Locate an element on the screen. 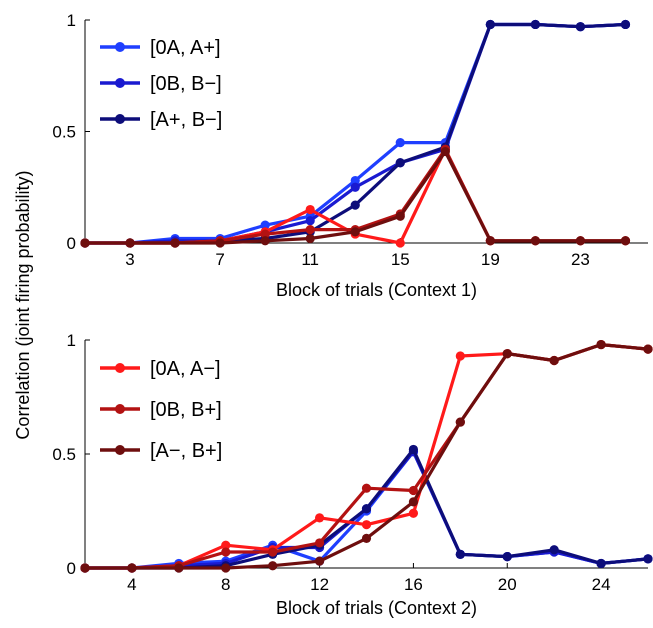  x-tick-label: 15 is located at coordinates (400, 259).